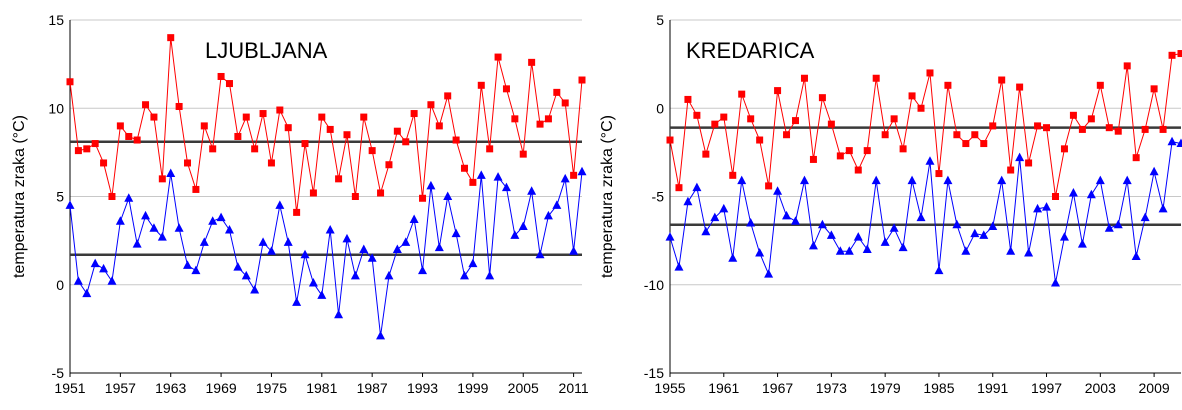 The width and height of the screenshot is (1182, 410). Describe the element at coordinates (56, 20) in the screenshot. I see `y-tick-label: 15` at that location.